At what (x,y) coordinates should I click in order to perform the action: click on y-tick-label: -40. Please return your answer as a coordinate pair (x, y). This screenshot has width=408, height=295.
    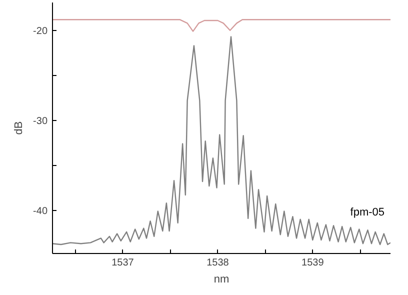
    Looking at the image, I should click on (40, 211).